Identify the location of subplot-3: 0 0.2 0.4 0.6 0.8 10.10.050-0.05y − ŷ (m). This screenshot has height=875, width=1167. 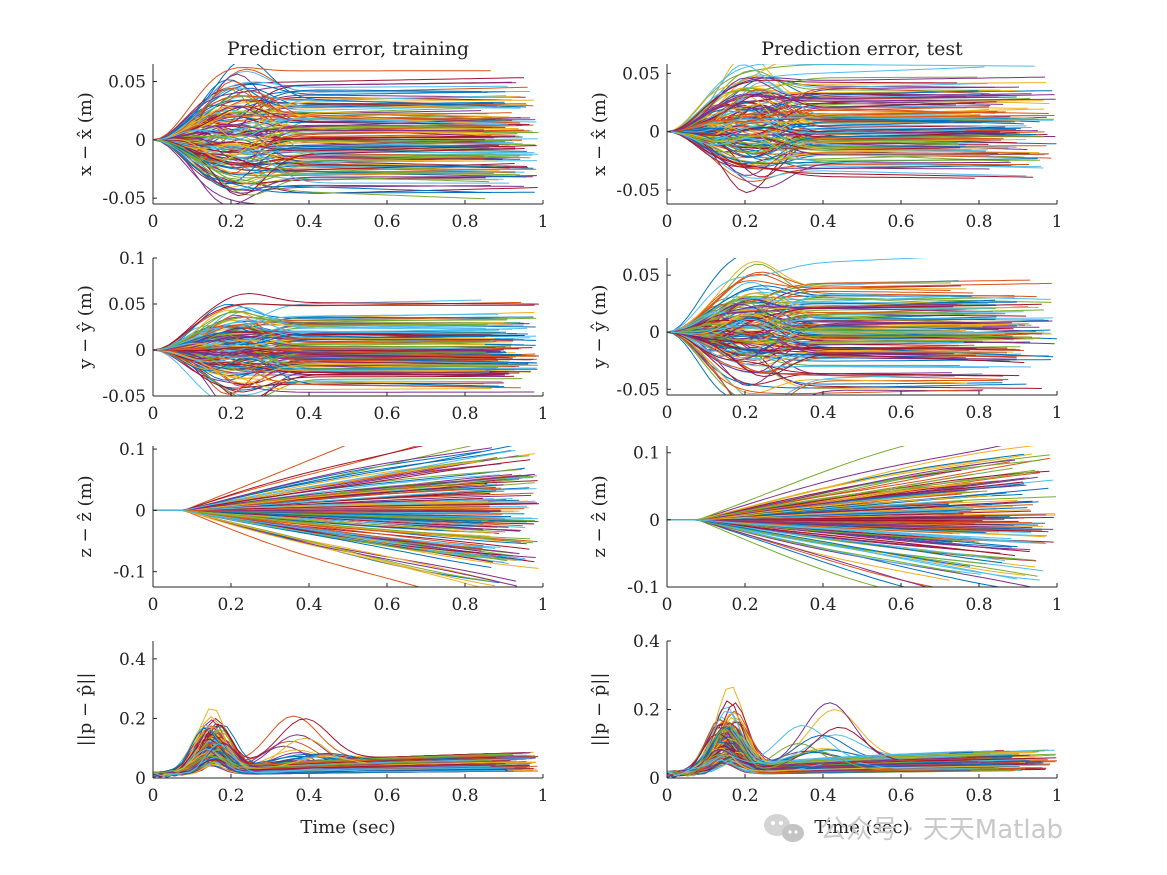
(311, 336).